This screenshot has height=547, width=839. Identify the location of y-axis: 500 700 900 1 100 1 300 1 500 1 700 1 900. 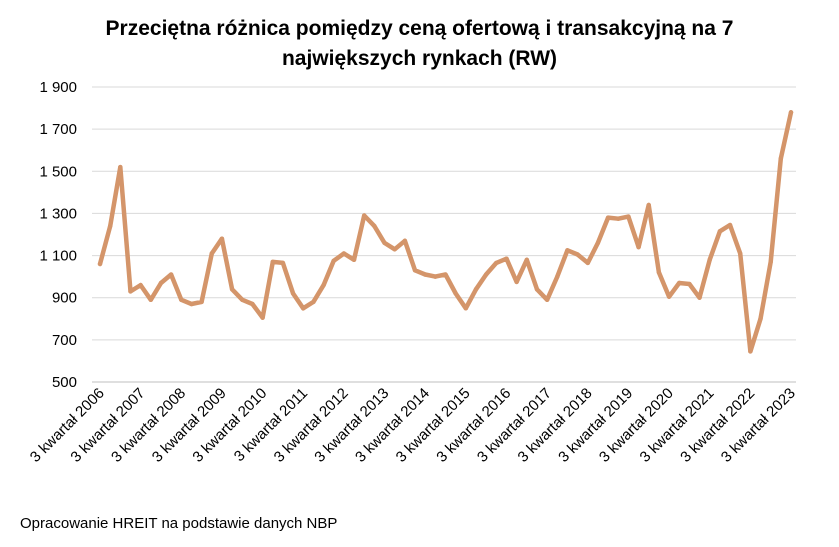
(58, 235).